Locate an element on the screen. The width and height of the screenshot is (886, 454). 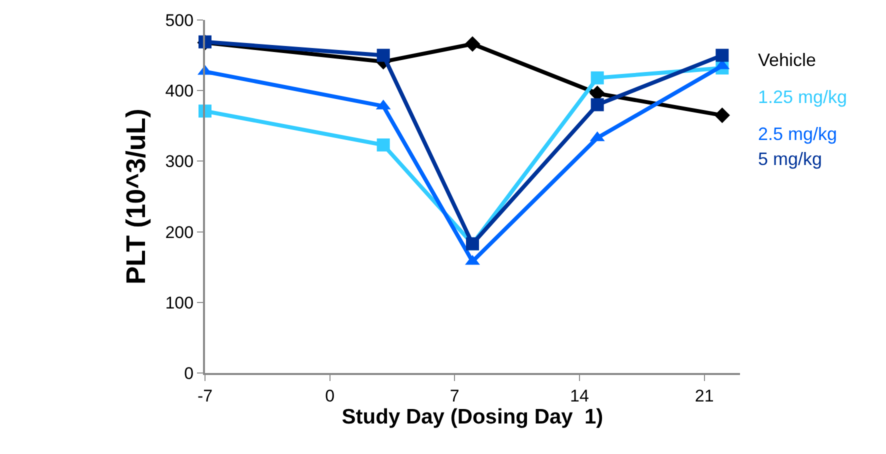
x-tick-label: 7 is located at coordinates (455, 396).